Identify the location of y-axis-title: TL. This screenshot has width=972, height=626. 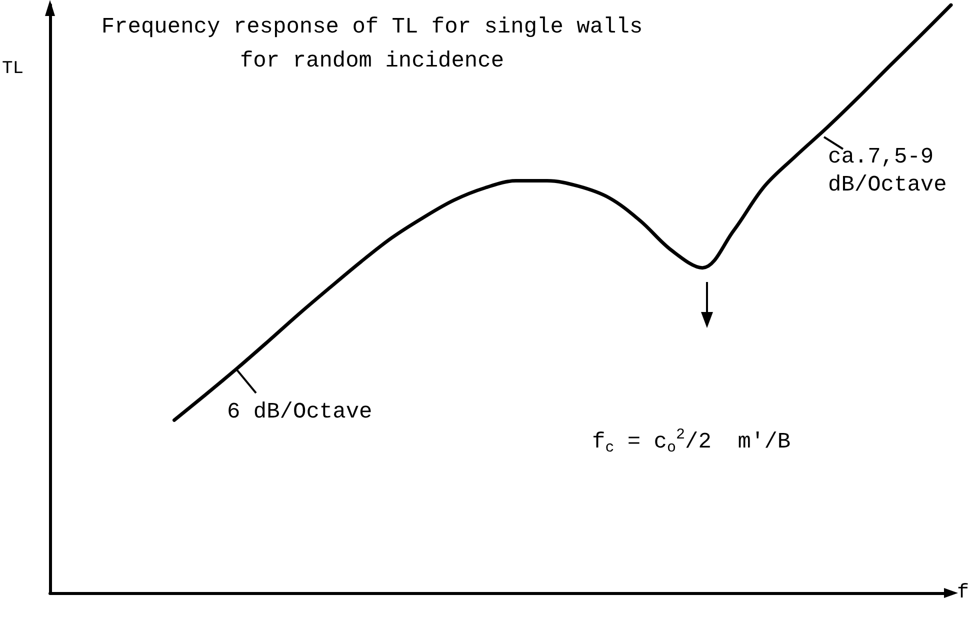
(13, 69).